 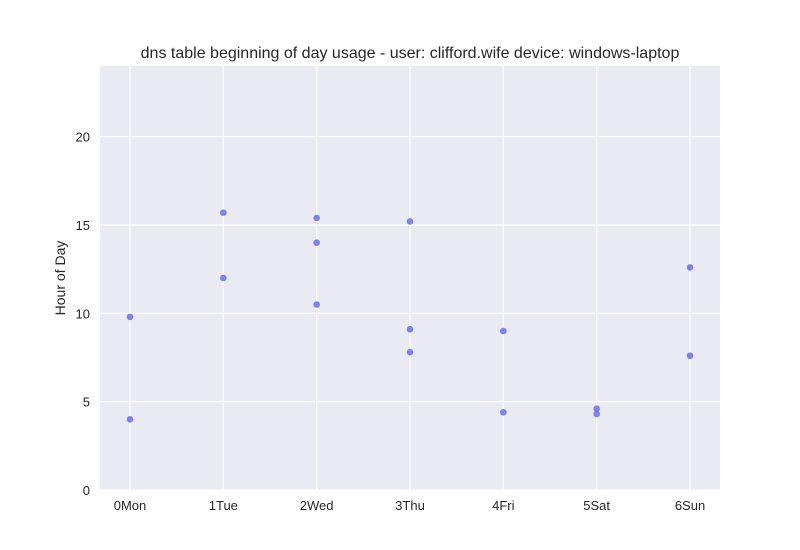 I want to click on y-axis-label: Hour of Day, so click(x=60, y=278).